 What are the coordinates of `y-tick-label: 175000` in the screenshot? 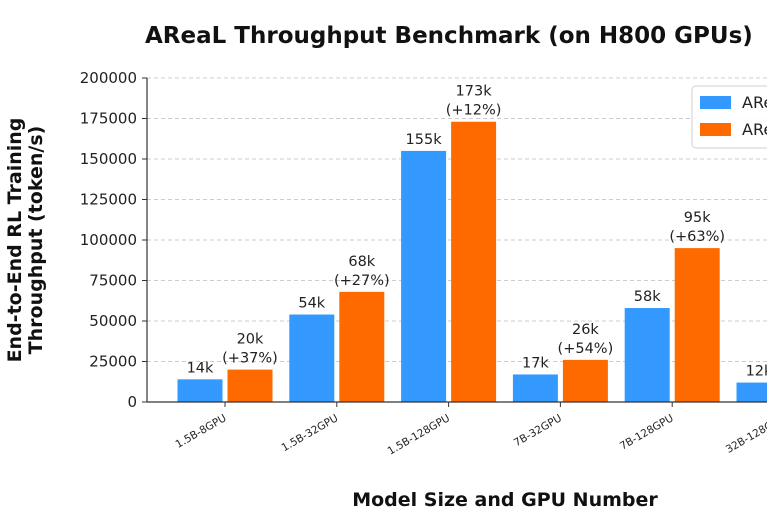 It's located at (108, 119).